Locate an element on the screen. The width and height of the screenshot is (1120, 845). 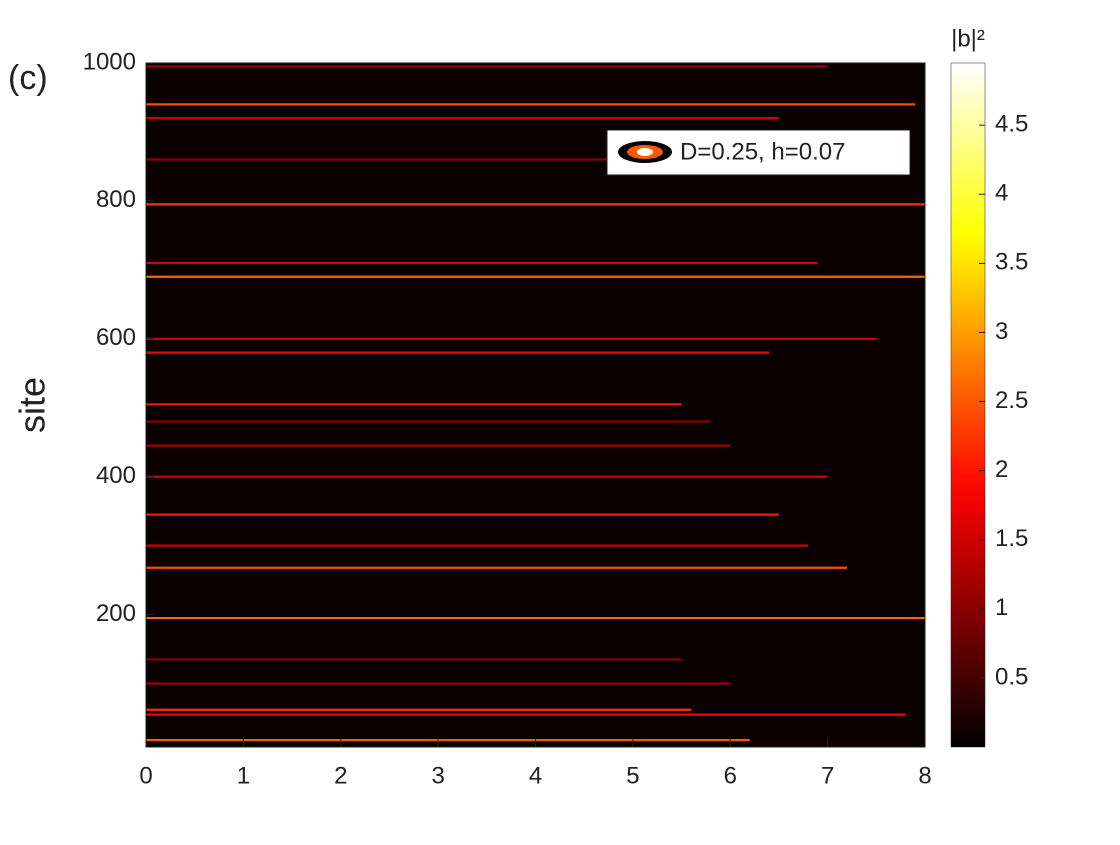
y-tick-label: 1000 is located at coordinates (109, 61).